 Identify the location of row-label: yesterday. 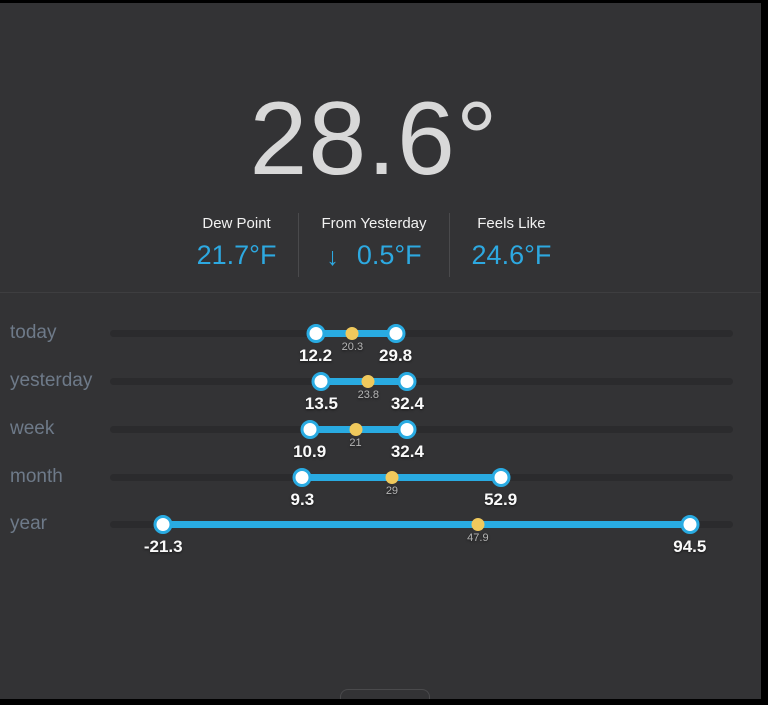
(51, 380).